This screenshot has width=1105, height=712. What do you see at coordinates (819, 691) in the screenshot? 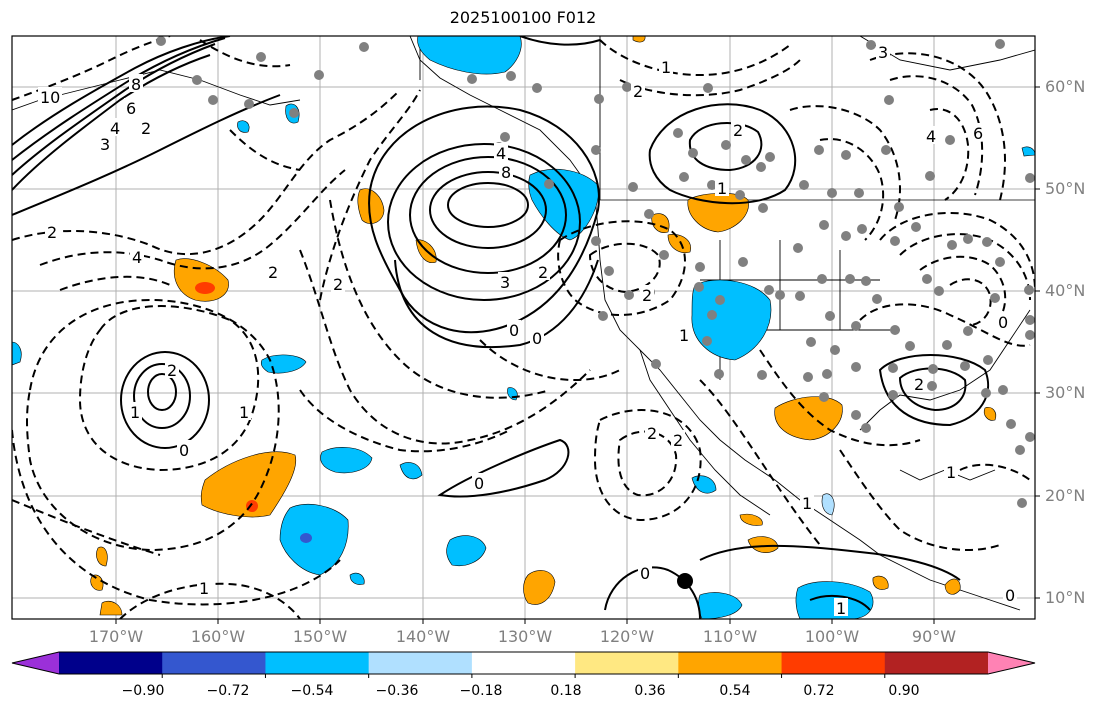
I see `colorbar-tick-label: 0.72` at bounding box center [819, 691].